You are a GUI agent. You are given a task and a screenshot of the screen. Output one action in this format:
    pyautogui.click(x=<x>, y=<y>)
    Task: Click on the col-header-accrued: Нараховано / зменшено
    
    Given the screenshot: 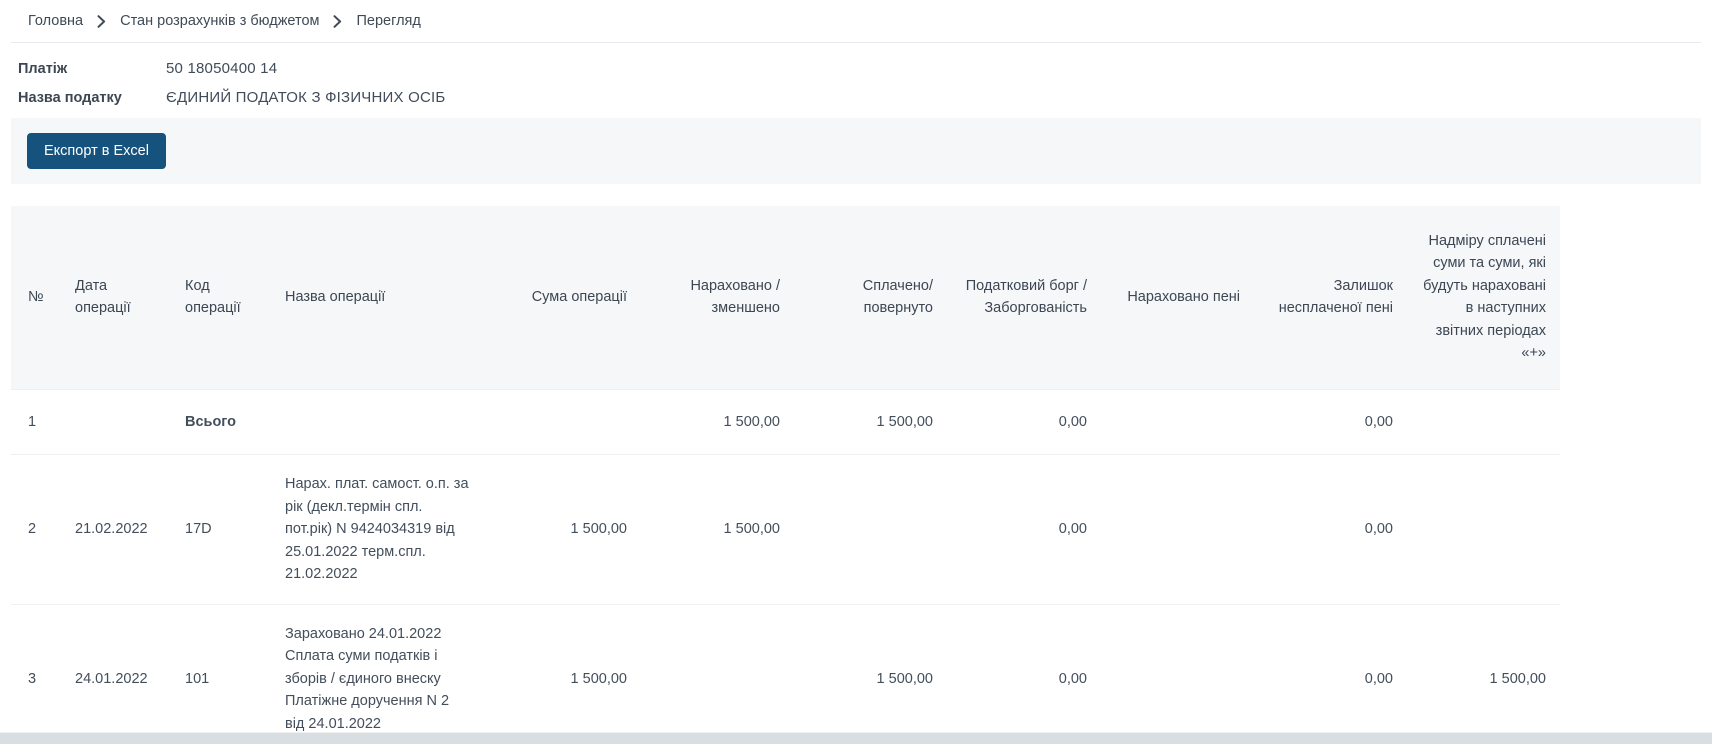 What is the action you would take?
    pyautogui.click(x=717, y=298)
    